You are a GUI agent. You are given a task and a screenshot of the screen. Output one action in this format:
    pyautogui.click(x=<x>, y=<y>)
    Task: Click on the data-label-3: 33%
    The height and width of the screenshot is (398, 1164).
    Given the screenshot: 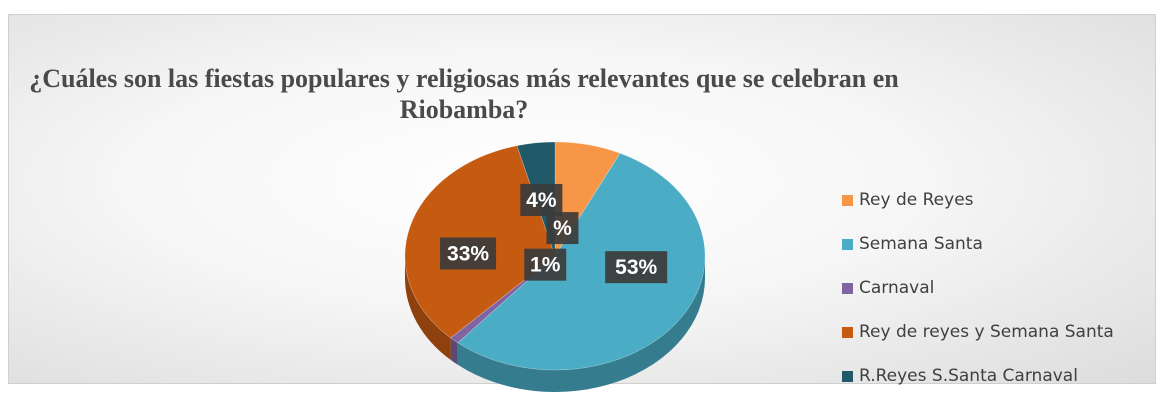 What is the action you would take?
    pyautogui.click(x=468, y=254)
    